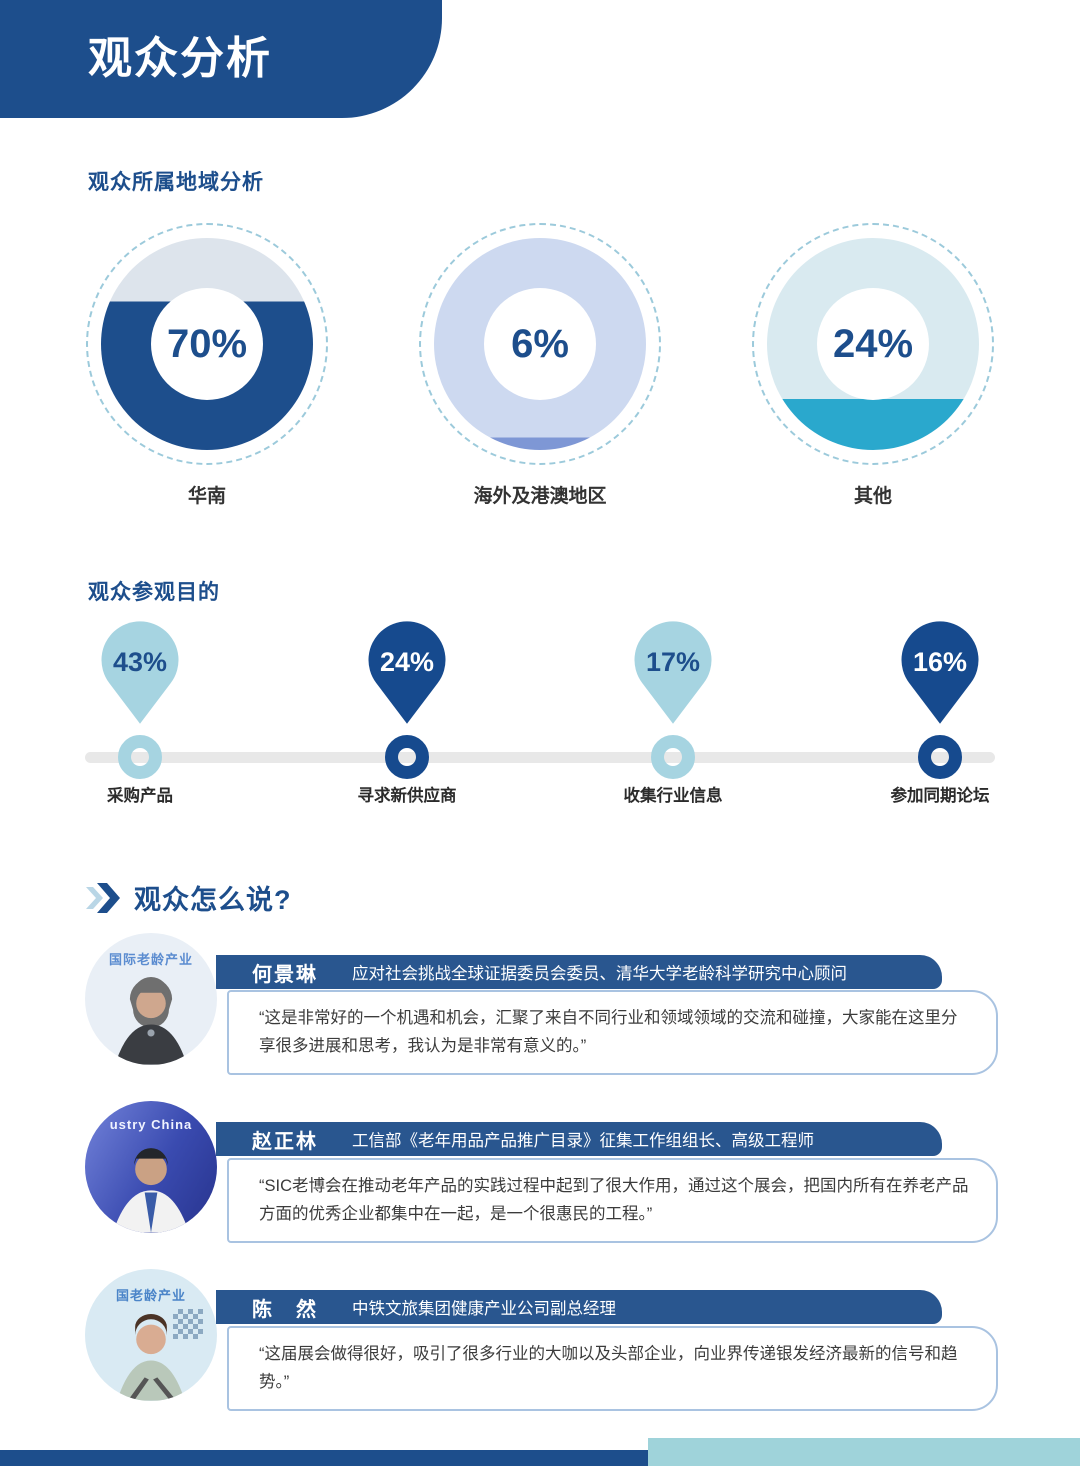 This screenshot has height=1466, width=1080. I want to click on donut-label: 其他, so click(872, 496).